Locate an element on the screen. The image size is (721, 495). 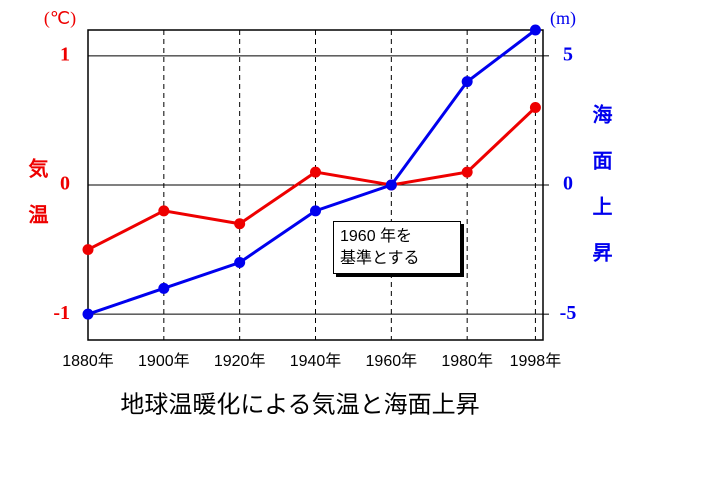
annotation-line: 1960 年を is located at coordinates (376, 236).